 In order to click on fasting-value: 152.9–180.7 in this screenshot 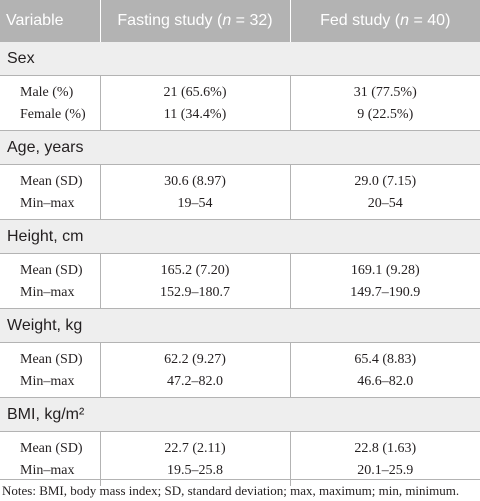, I will do `click(195, 295)`.